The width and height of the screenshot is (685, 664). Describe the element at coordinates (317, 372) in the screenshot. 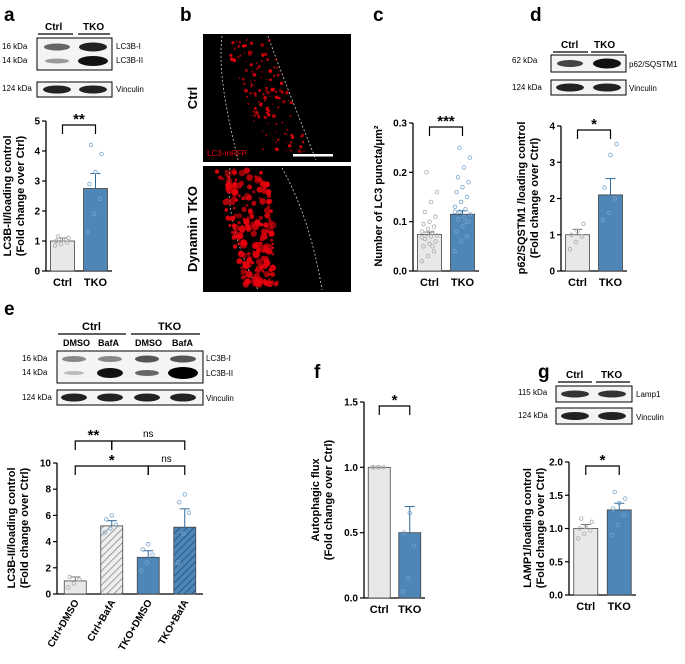

I see `panel-label-f: f` at that location.